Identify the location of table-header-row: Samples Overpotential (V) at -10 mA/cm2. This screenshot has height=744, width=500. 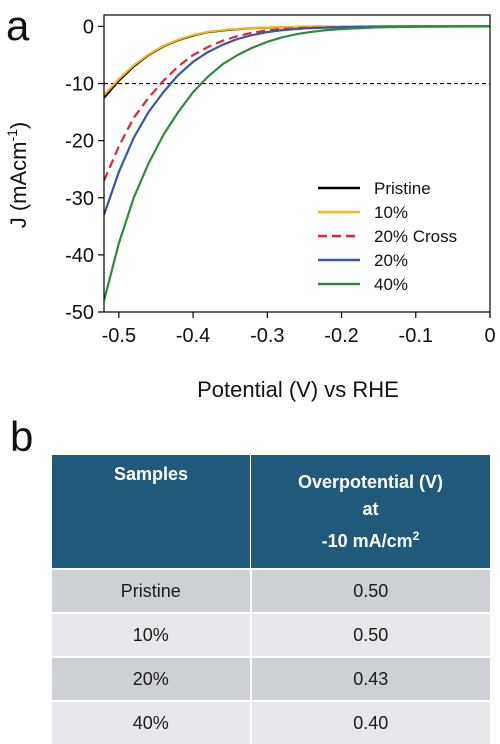
(271, 512).